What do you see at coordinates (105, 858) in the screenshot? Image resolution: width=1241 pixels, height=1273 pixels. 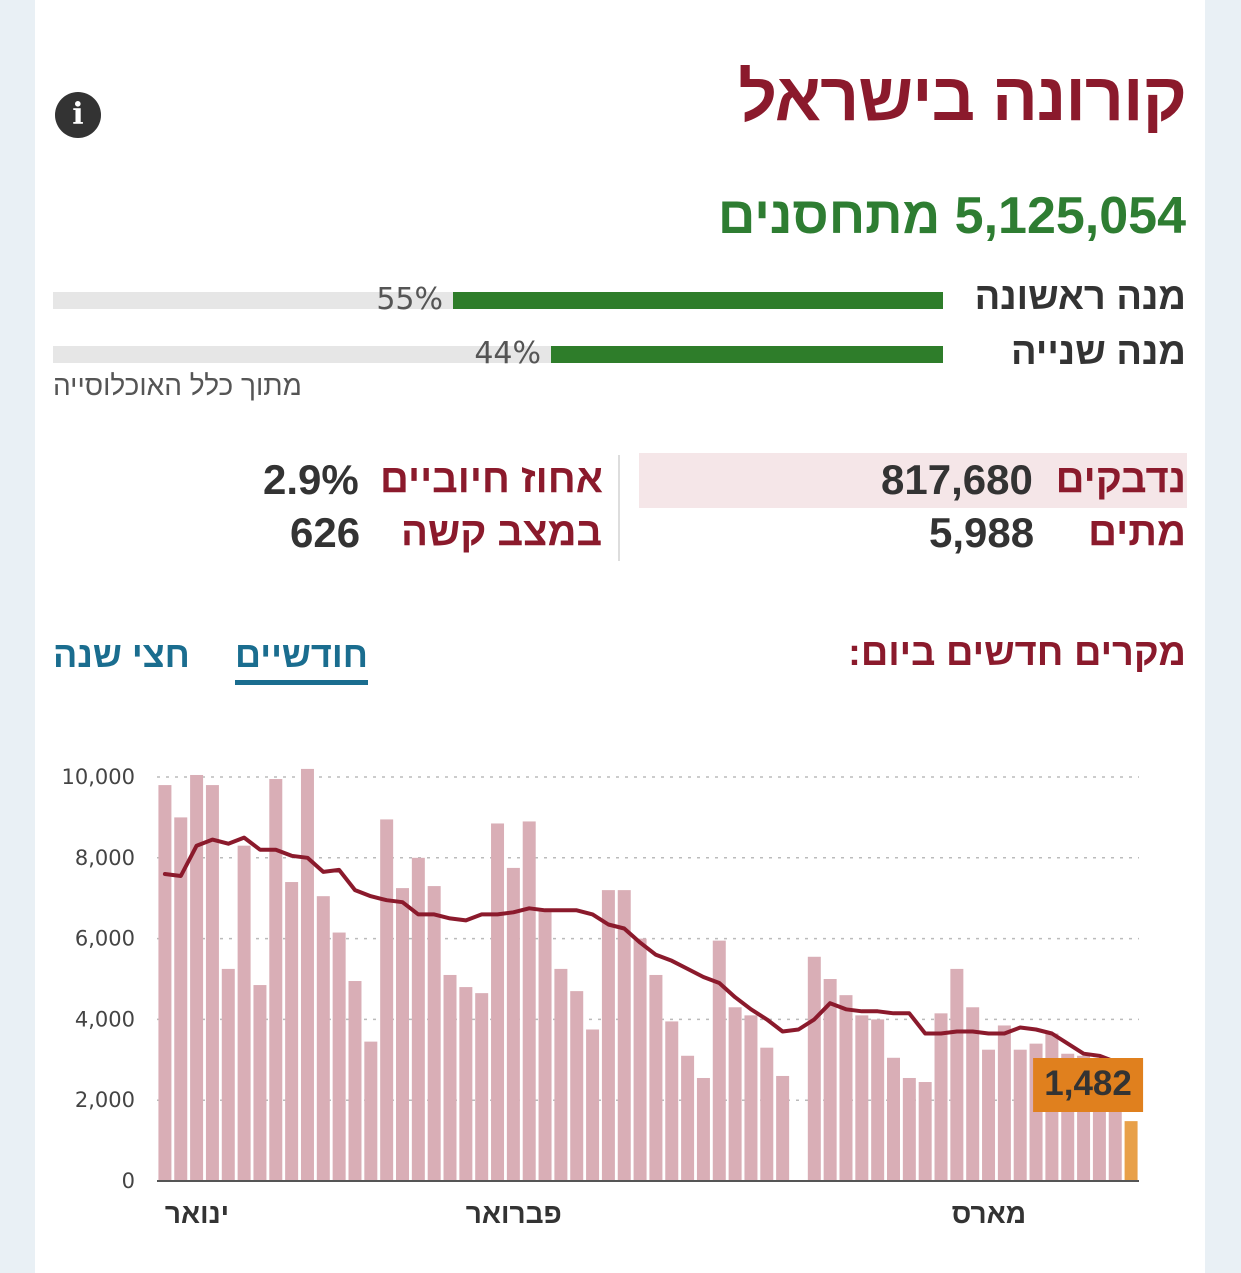 I see `y-tick-label: 8,000` at bounding box center [105, 858].